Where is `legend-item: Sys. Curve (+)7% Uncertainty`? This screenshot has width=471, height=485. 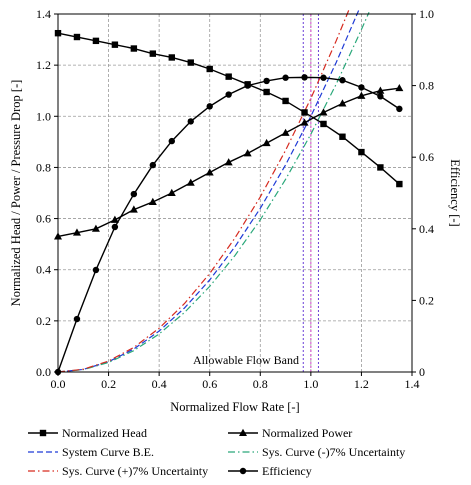
legend-item: Sys. Curve (+)7% Uncertainty is located at coordinates (118, 471).